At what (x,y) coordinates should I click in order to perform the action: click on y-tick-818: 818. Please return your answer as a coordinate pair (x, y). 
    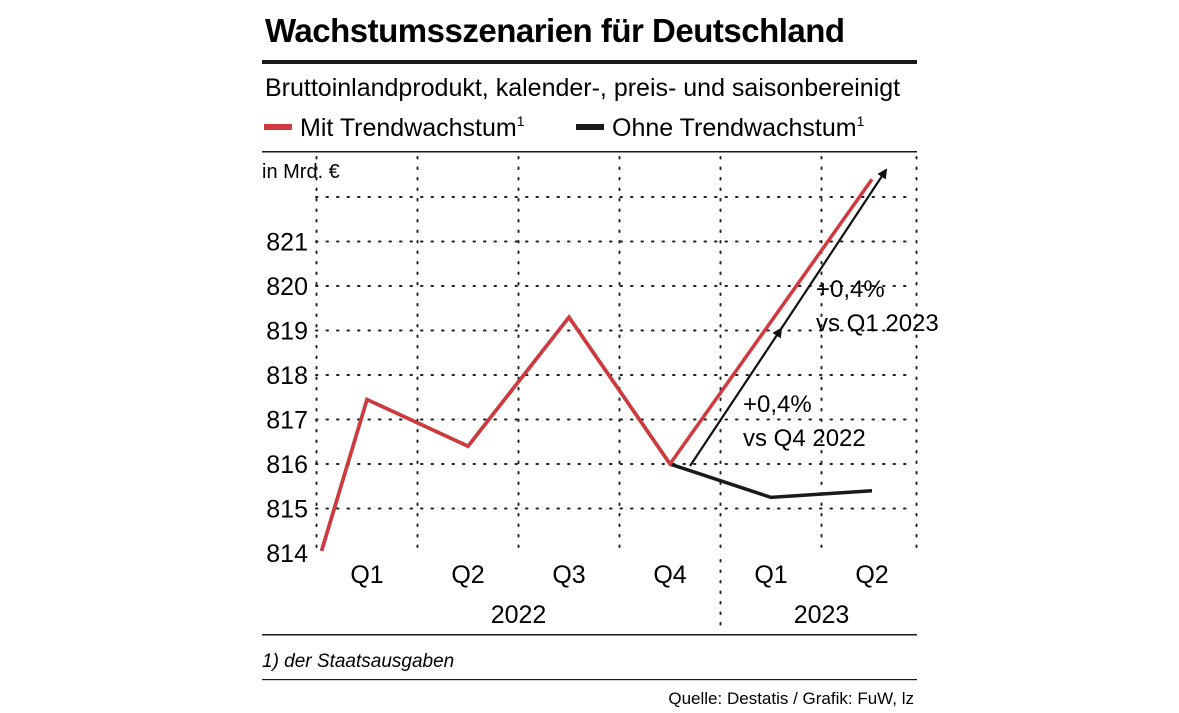
    Looking at the image, I should click on (287, 376).